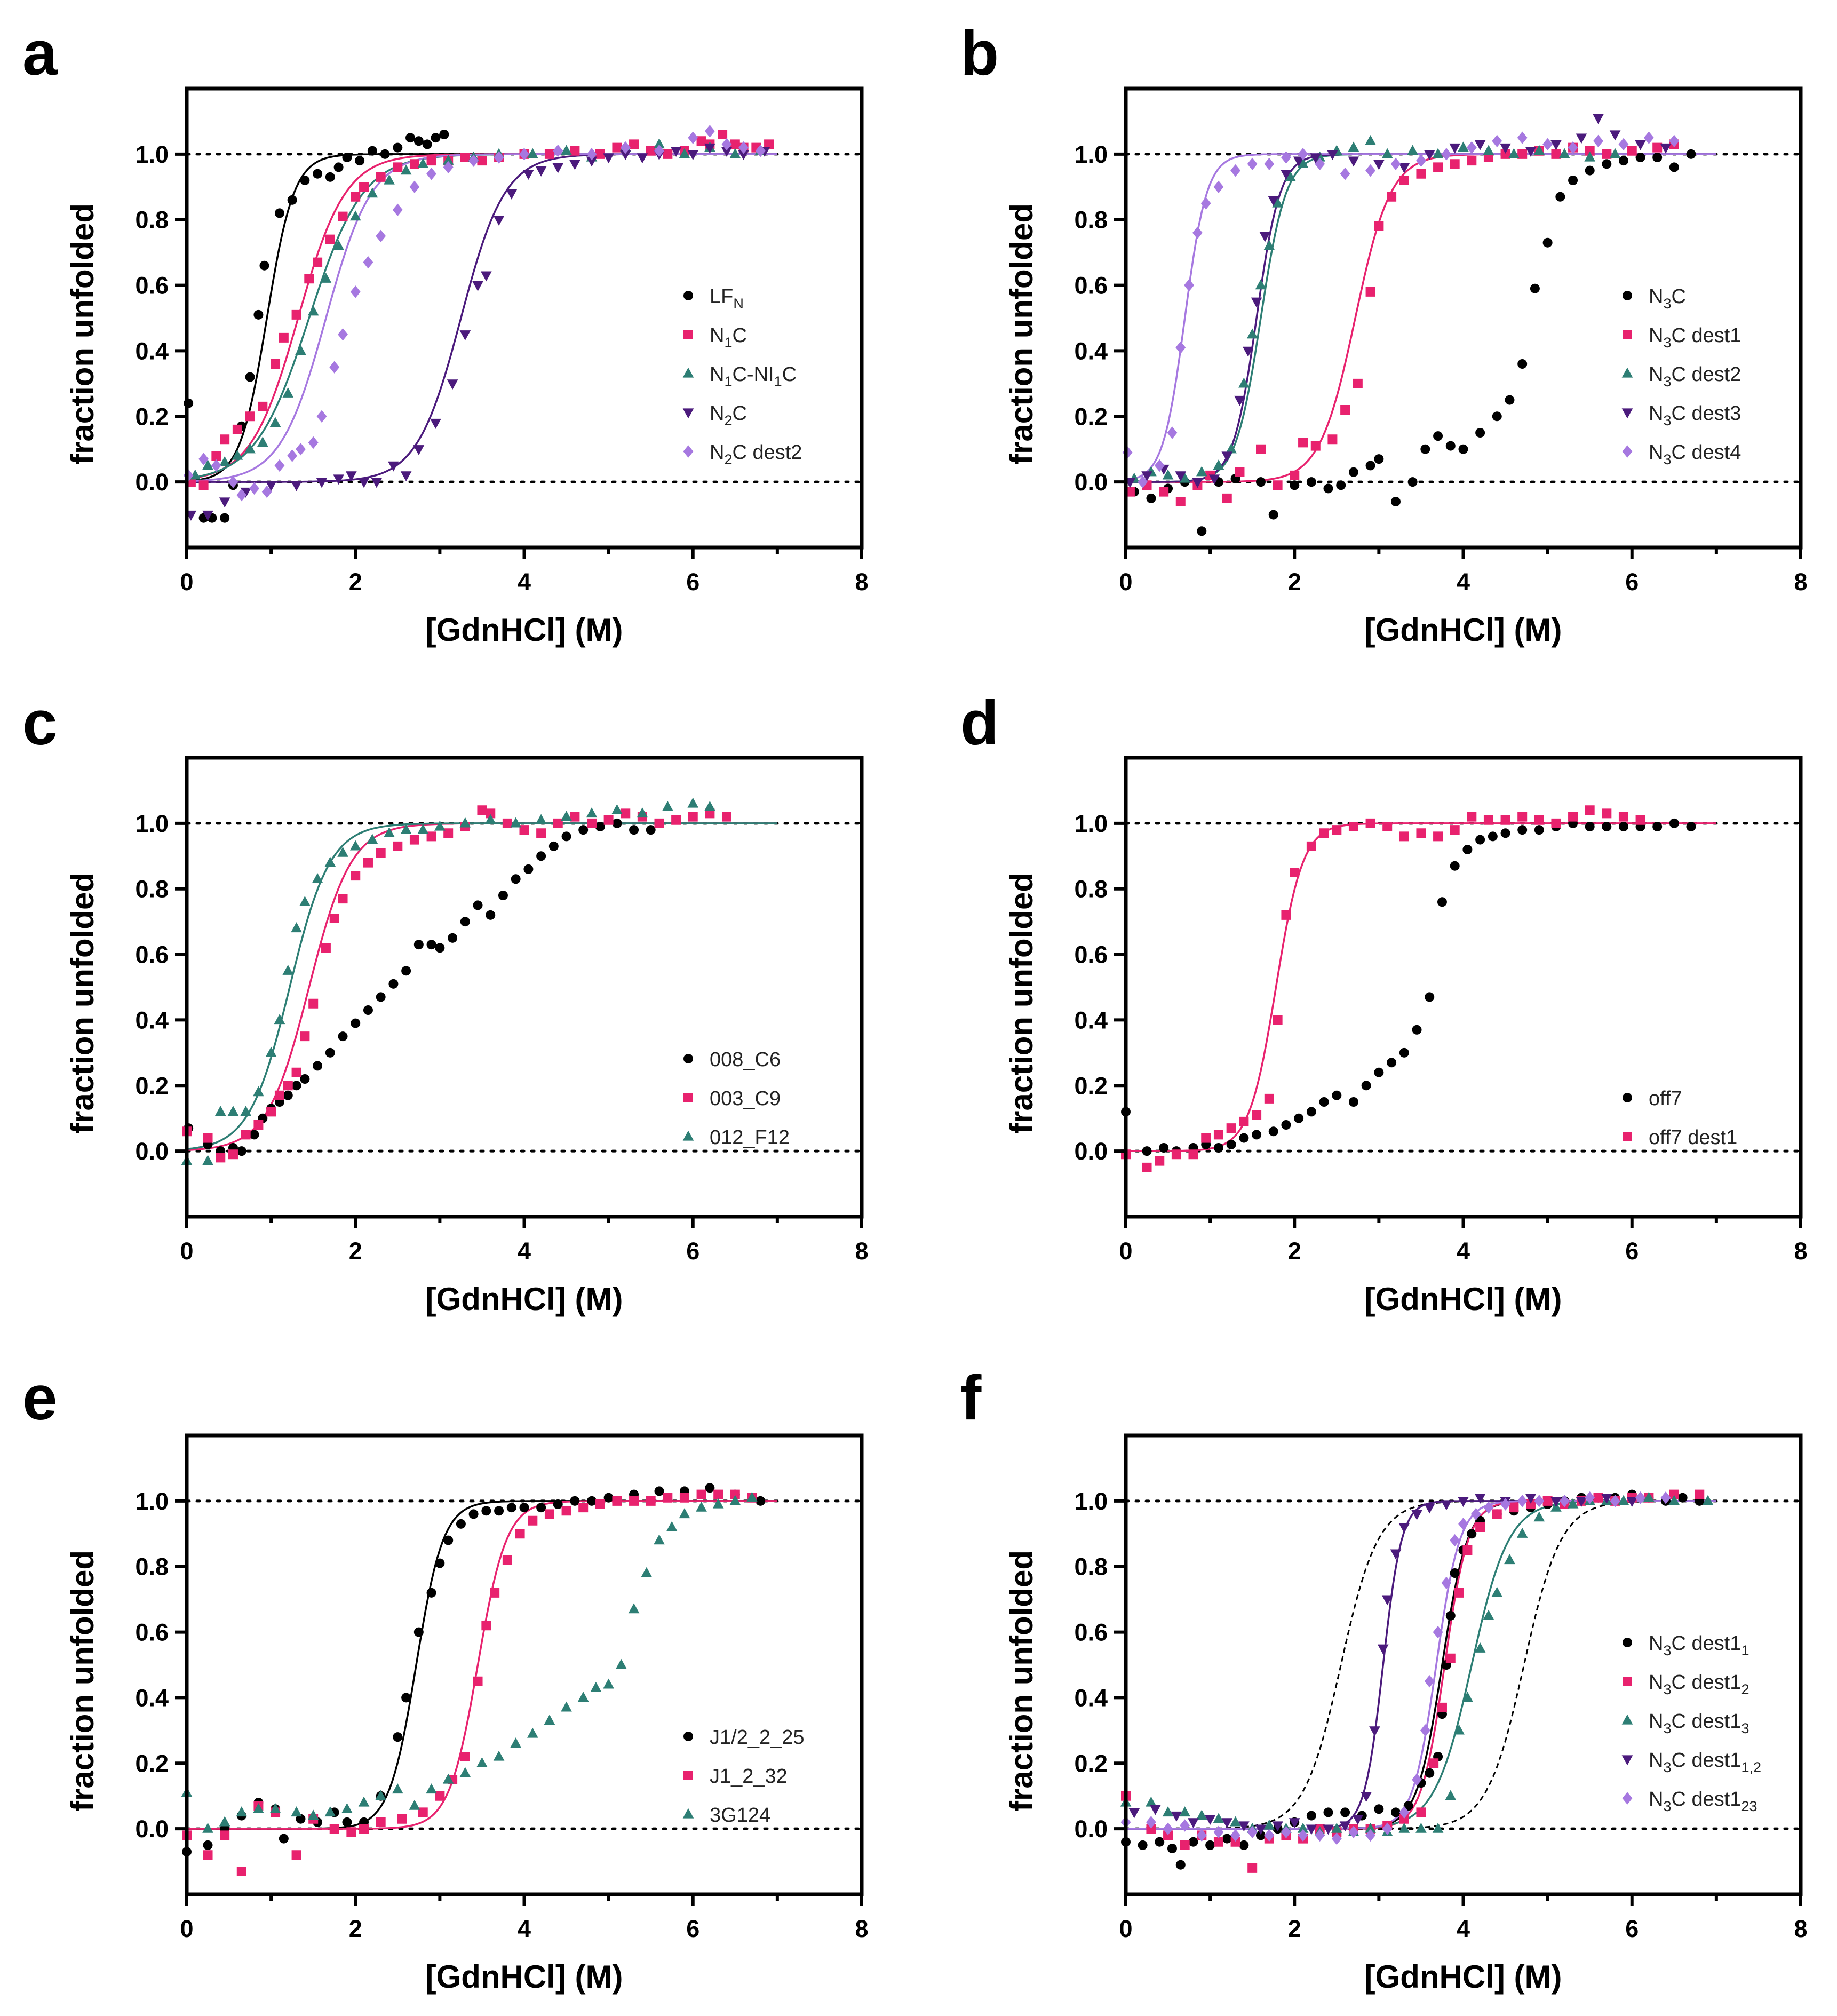 Image resolution: width=1837 pixels, height=2016 pixels. I want to click on y-tick-label: 0.0, so click(152, 1829).